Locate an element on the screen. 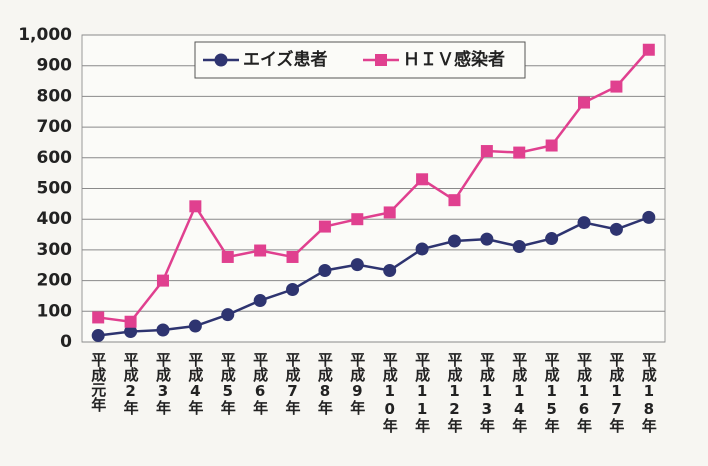 Image resolution: width=708 pixels, height=466 pixels. y-tick-label: 600 is located at coordinates (55, 158).